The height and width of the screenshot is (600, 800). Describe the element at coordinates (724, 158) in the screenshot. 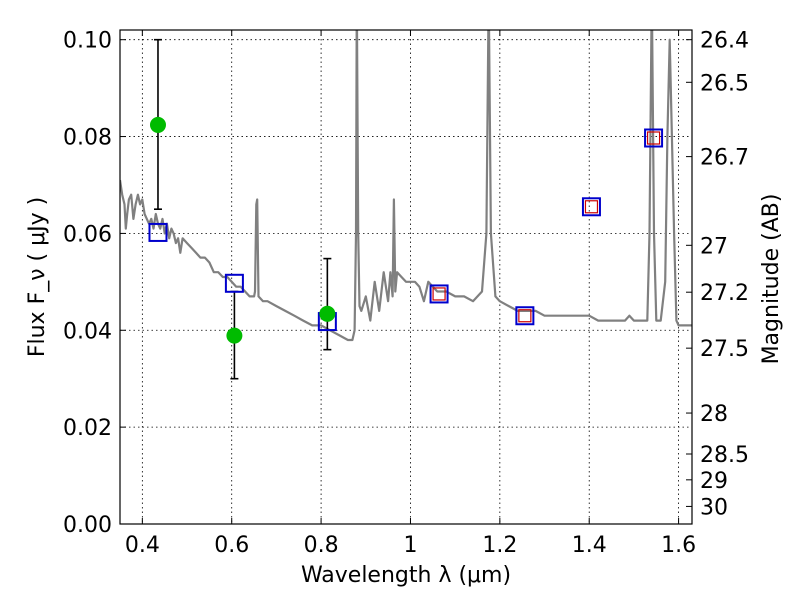

I see `magnitude-tick-label: 26.7` at that location.